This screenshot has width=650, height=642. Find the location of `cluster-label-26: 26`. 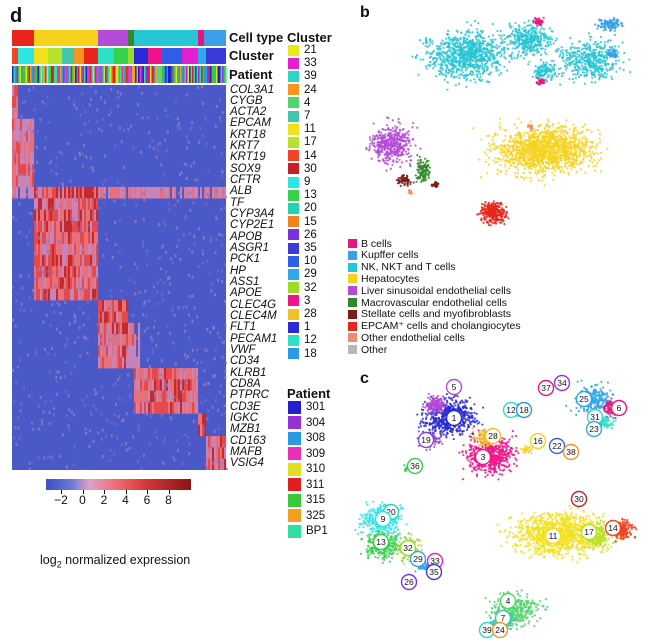

cluster-label-26: 26 is located at coordinates (409, 582).